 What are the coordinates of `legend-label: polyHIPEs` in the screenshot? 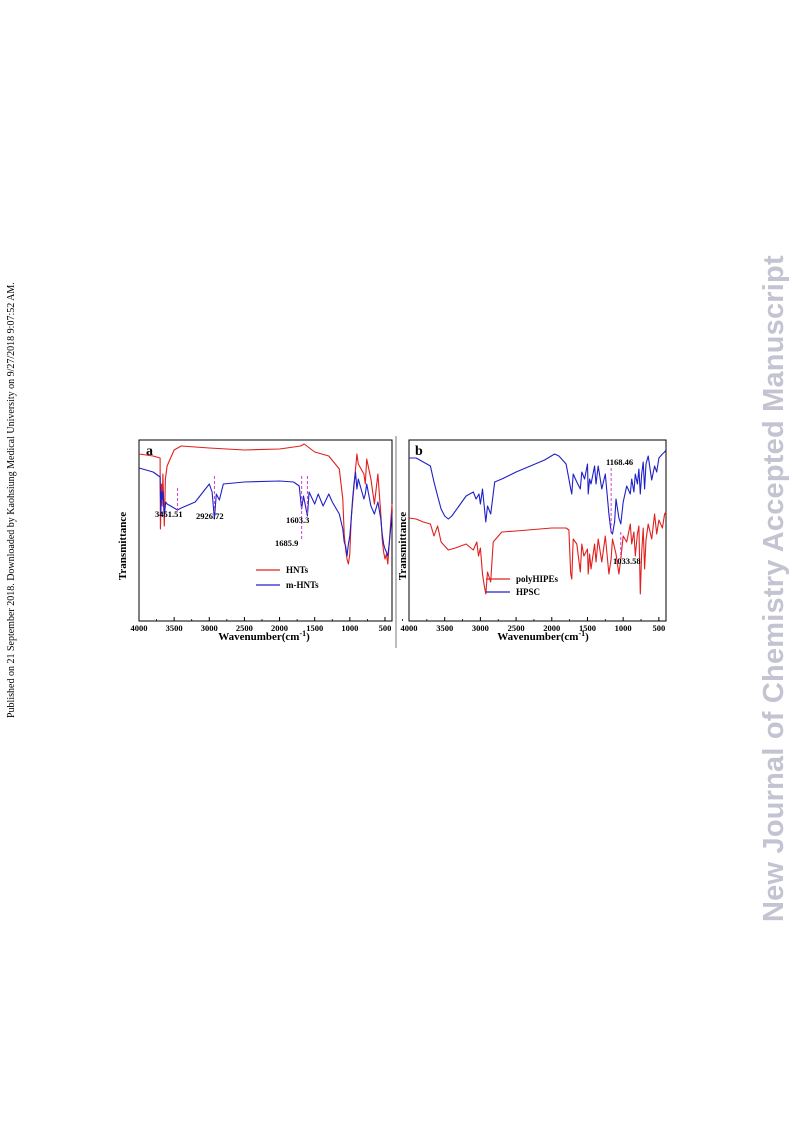 It's located at (537, 579).